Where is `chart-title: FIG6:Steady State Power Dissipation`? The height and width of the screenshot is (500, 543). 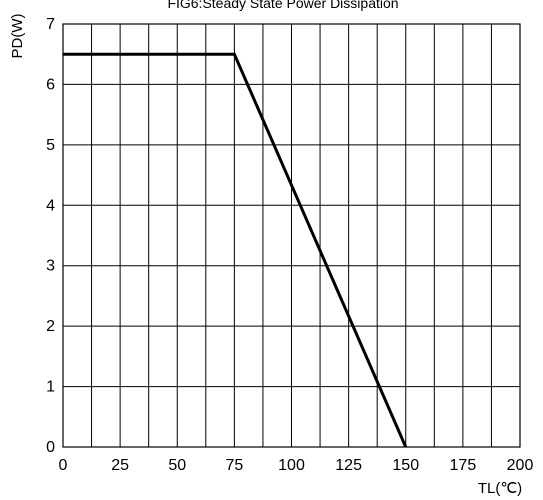
chart-title: FIG6:Steady State Power Dissipation is located at coordinates (282, 5).